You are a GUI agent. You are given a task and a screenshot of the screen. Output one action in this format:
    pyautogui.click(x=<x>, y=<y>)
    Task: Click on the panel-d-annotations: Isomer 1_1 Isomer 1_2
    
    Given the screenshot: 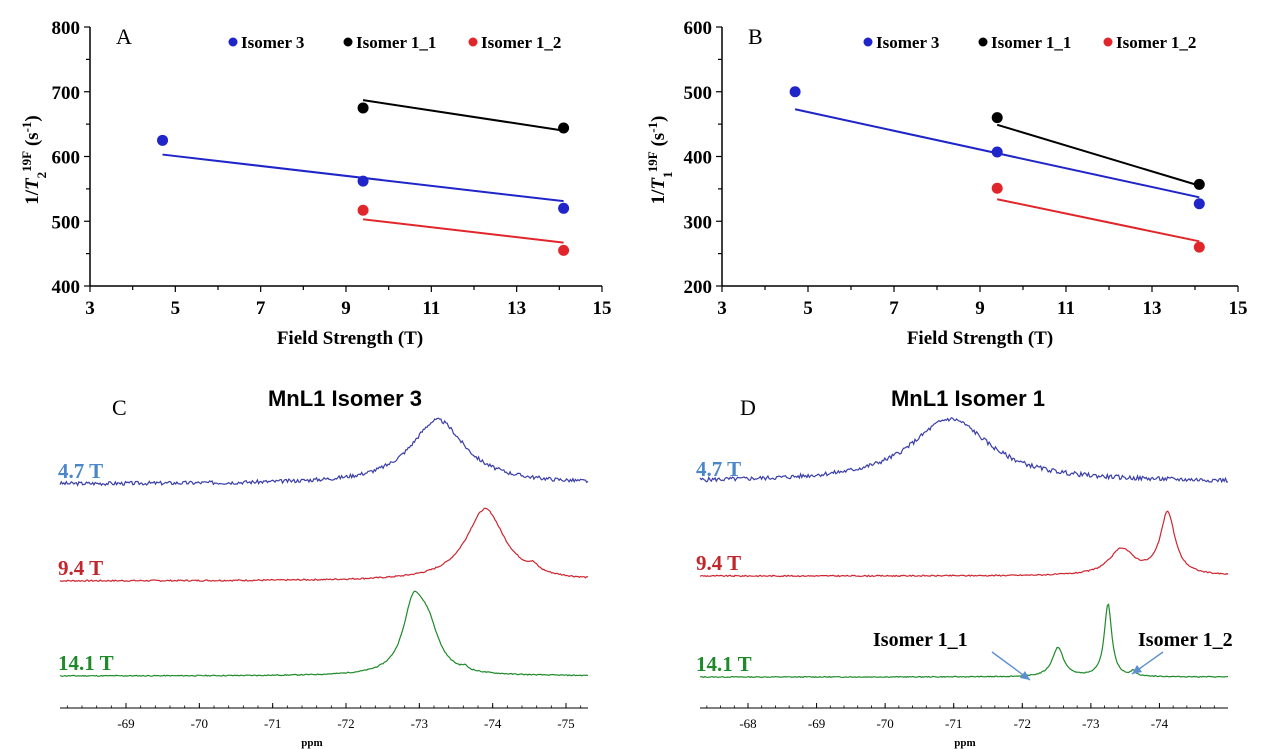 What is the action you would take?
    pyautogui.click(x=1053, y=655)
    